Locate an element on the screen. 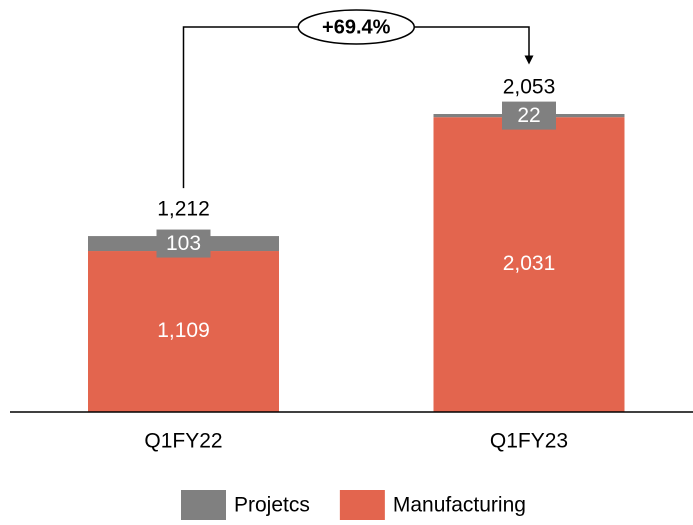 This screenshot has height=525, width=693. annotation: +69.4% is located at coordinates (356, 27).